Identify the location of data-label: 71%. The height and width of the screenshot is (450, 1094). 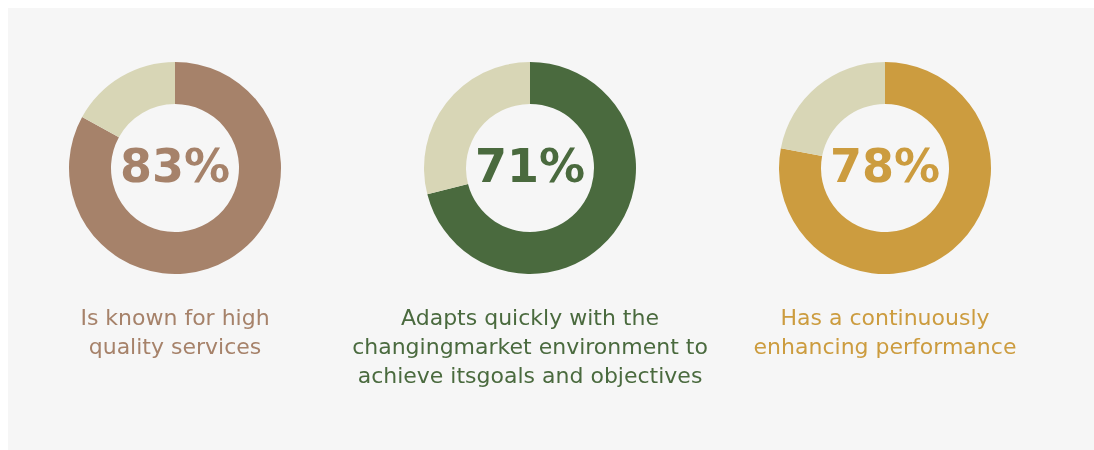
(530, 166).